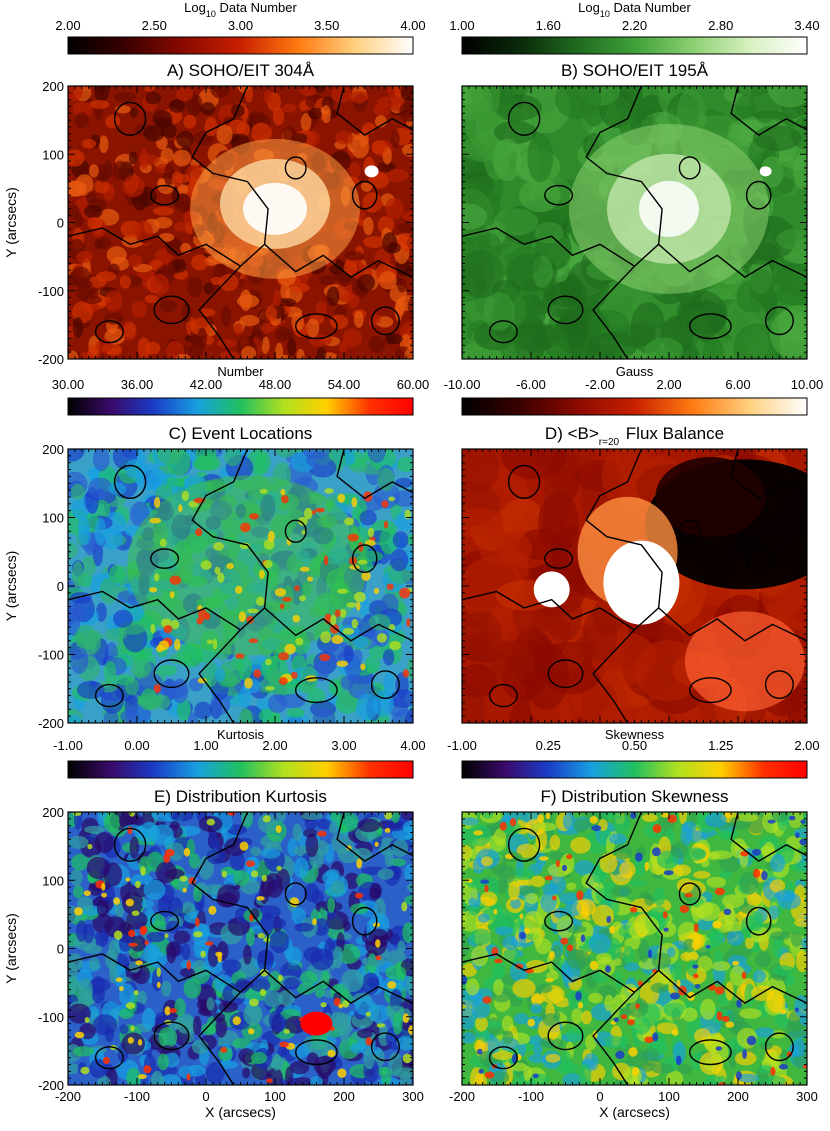 This screenshot has height=1131, width=830. I want to click on map-b, so click(634, 222).